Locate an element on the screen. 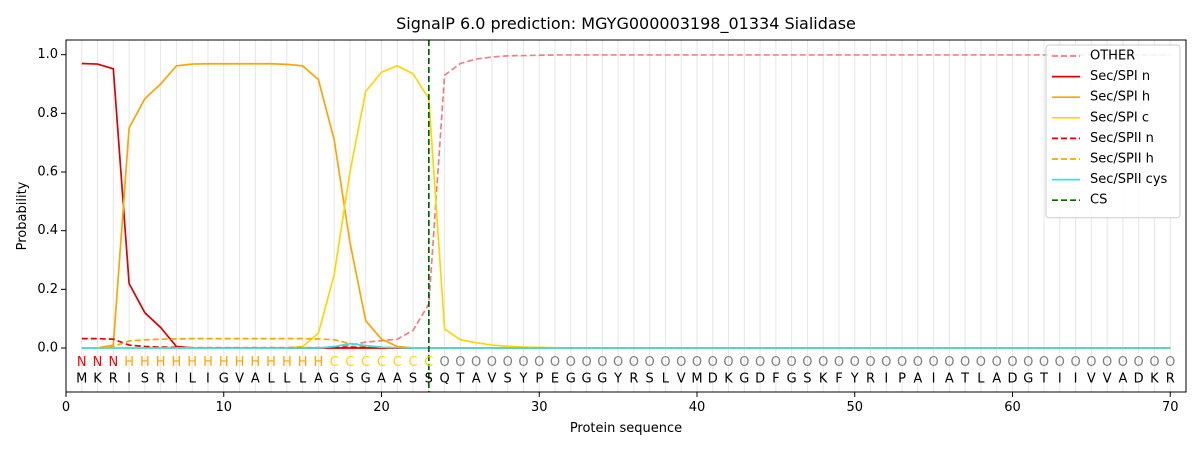  residue-label: E is located at coordinates (555, 378).